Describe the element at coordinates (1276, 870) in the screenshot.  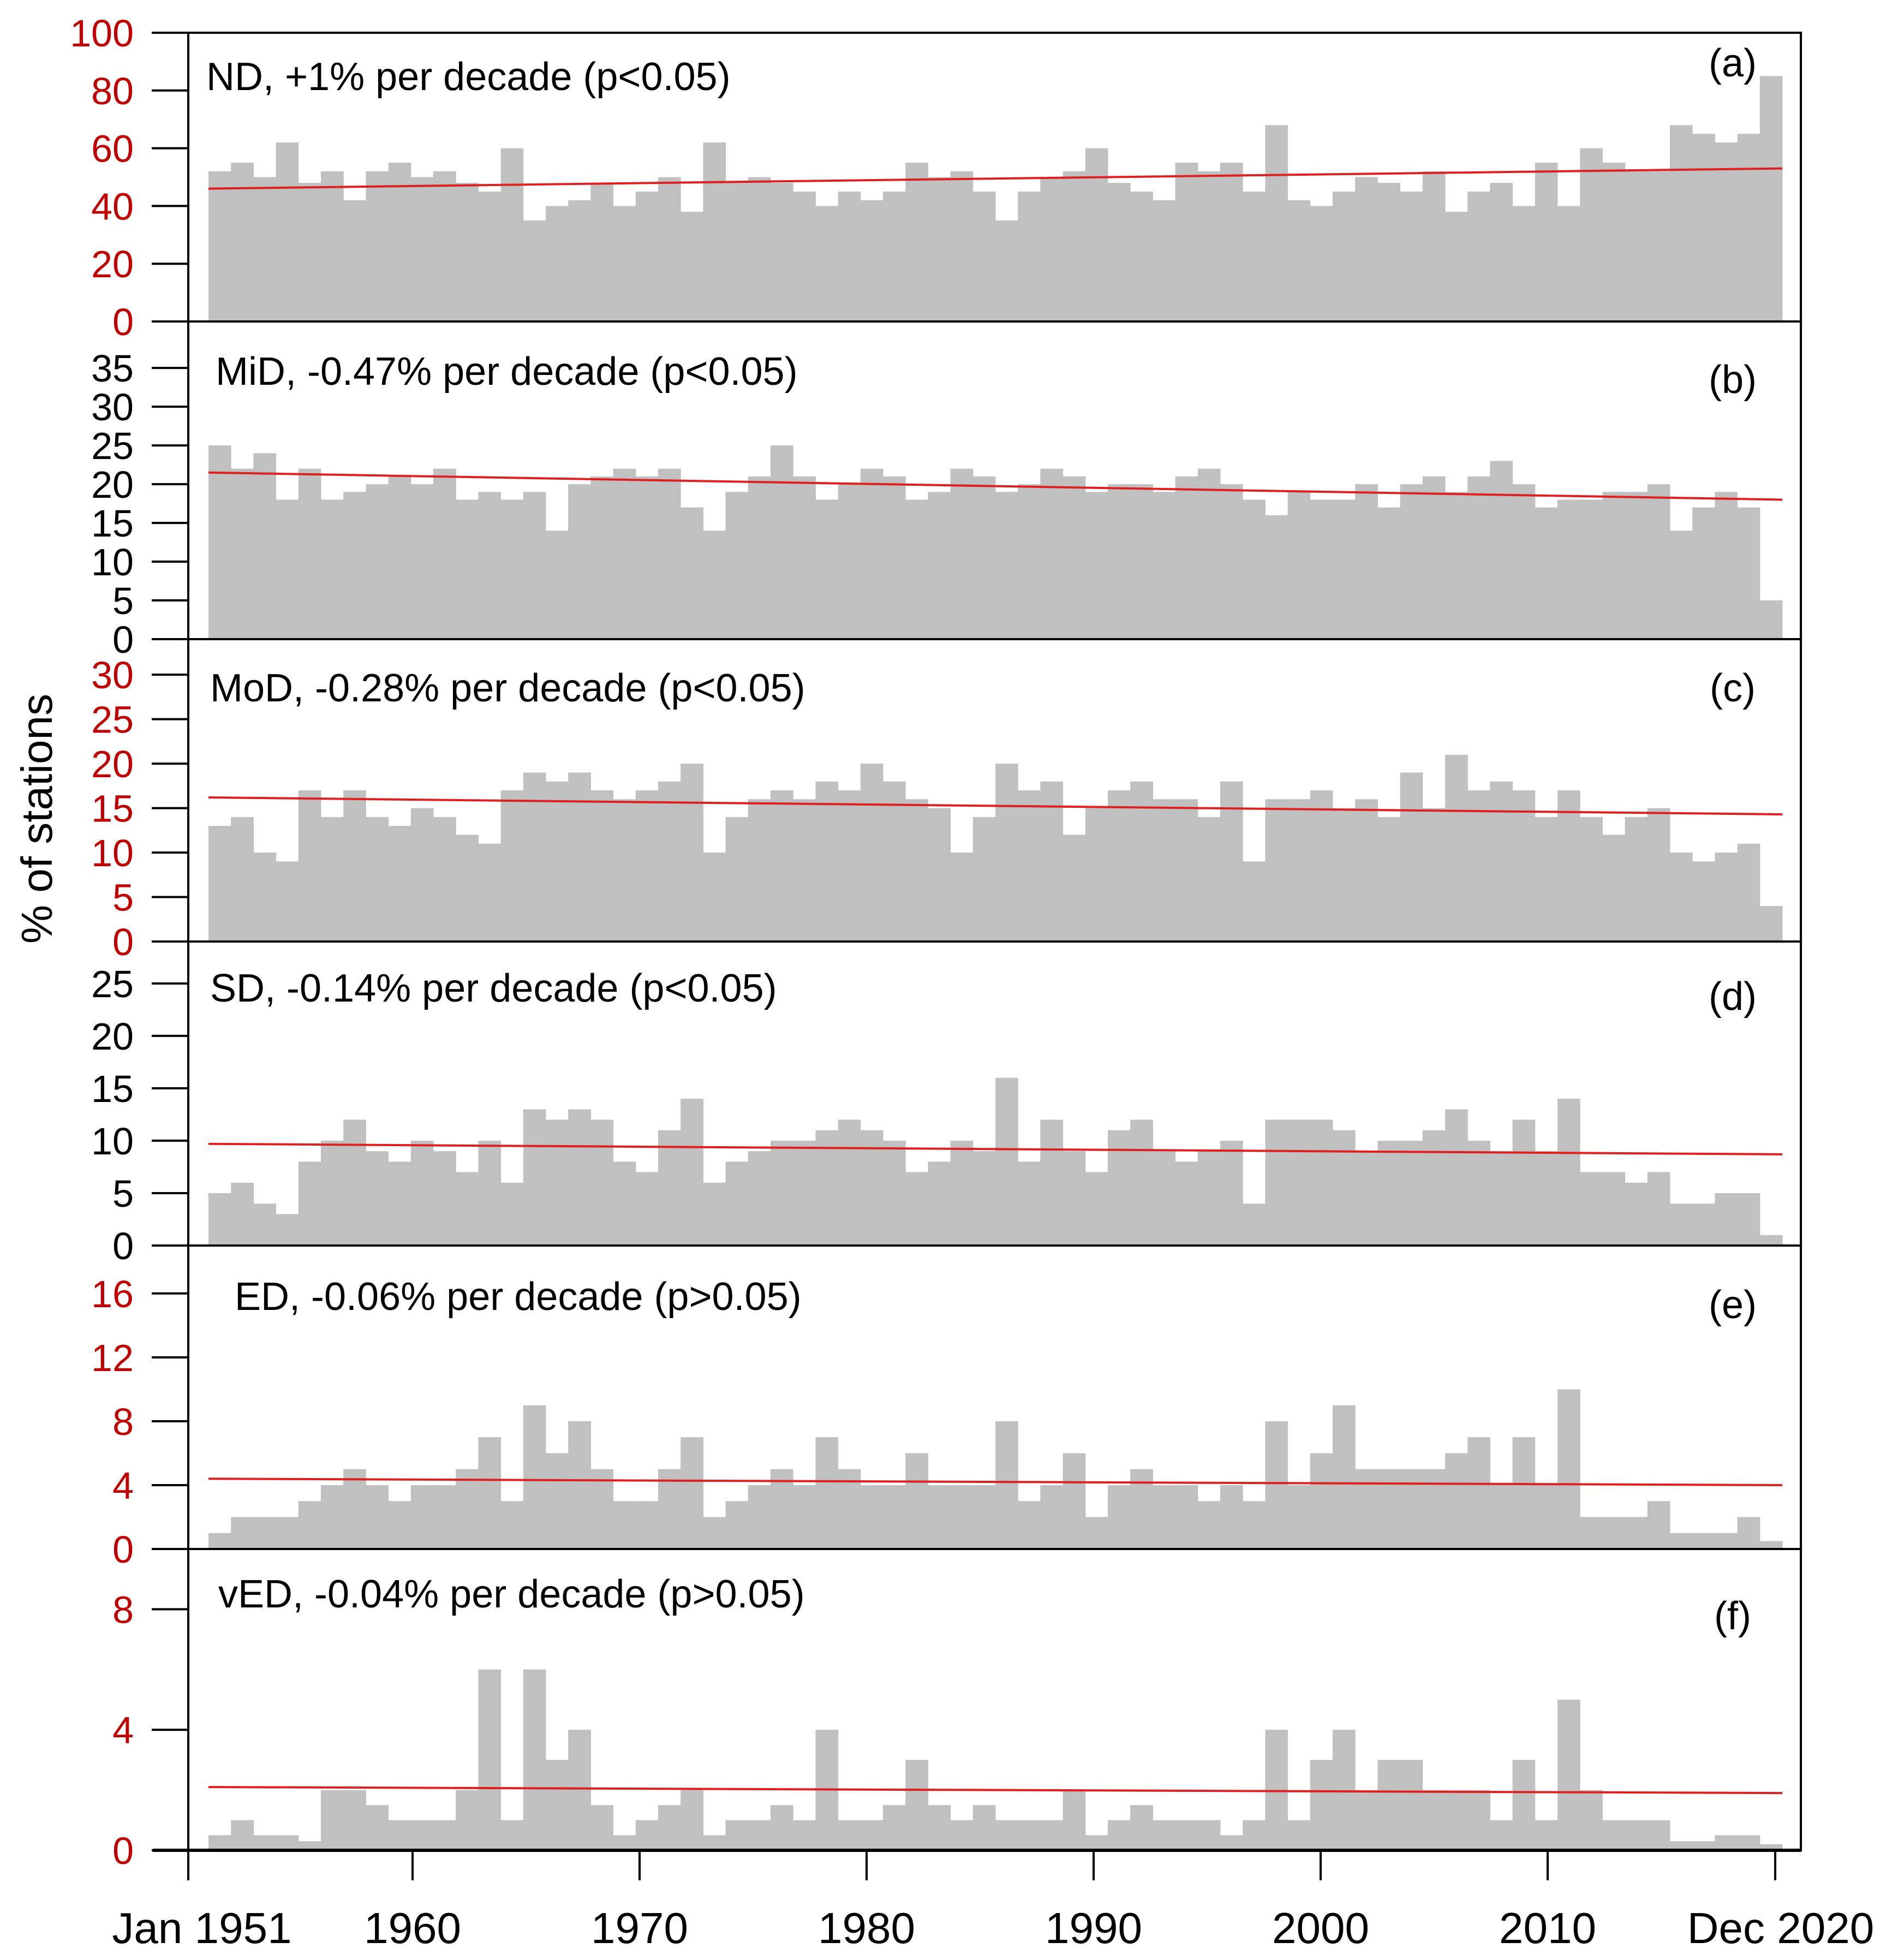
I see `bar-c-1998` at that location.